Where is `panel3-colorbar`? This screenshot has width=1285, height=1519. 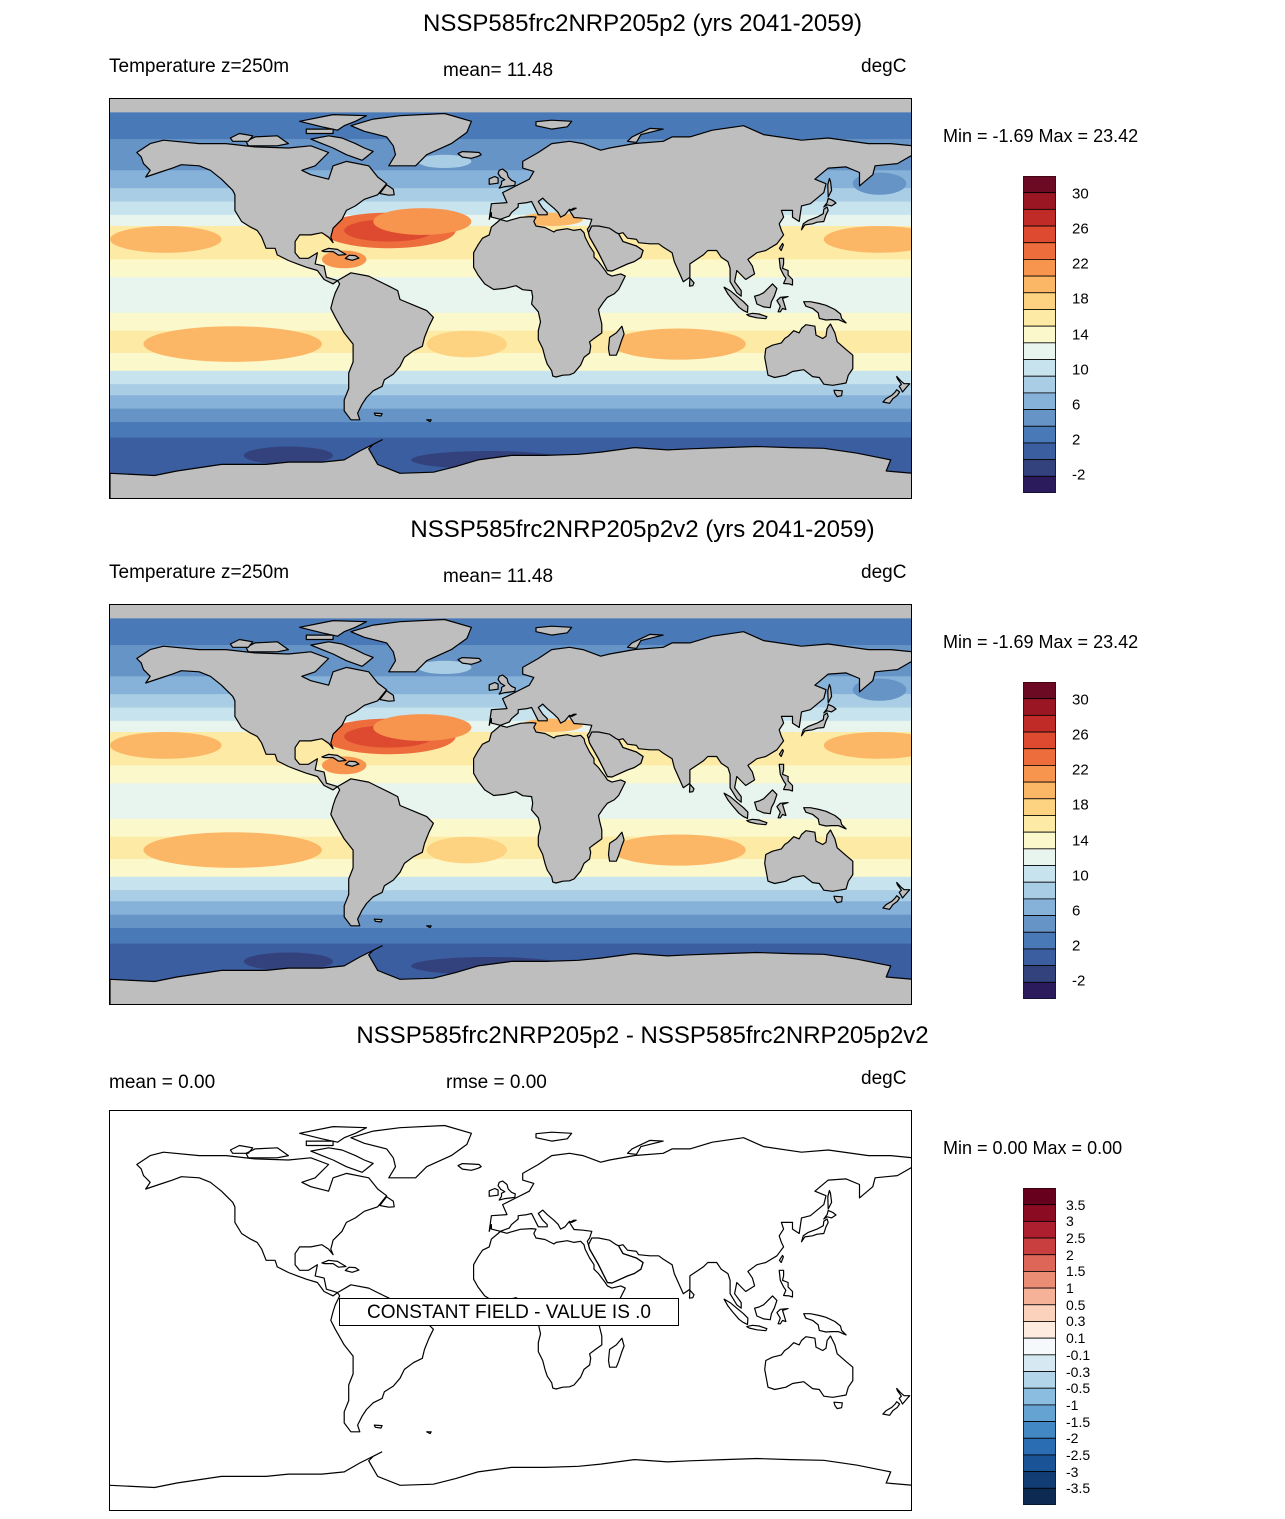
panel3-colorbar is located at coordinates (1039, 1346).